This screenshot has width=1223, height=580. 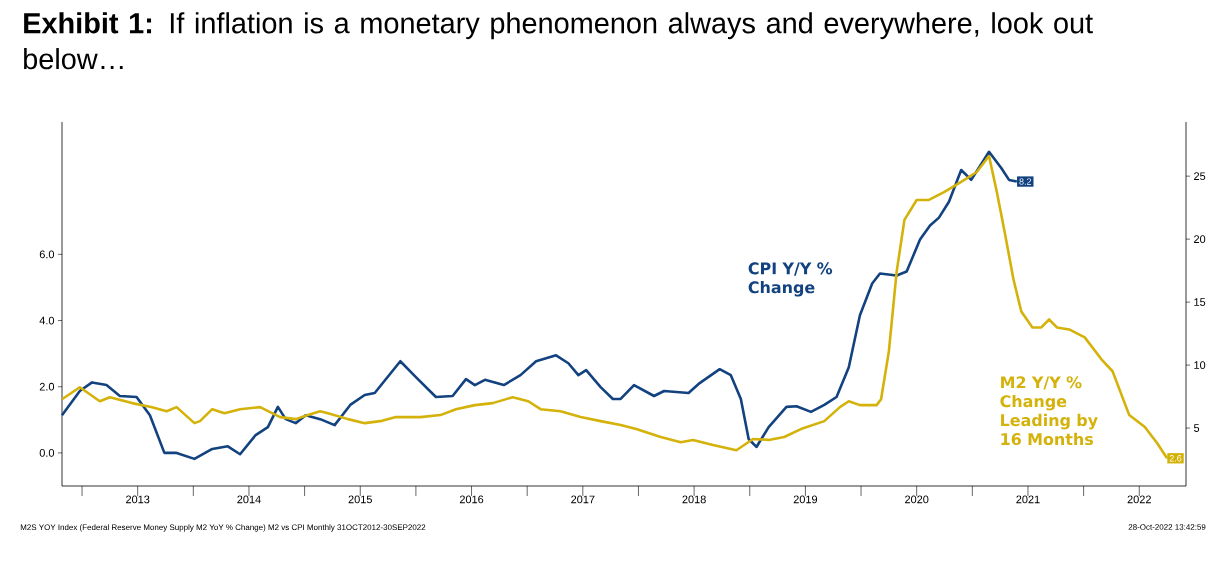 I want to click on x-tick-label: 2021, so click(x=1028, y=499).